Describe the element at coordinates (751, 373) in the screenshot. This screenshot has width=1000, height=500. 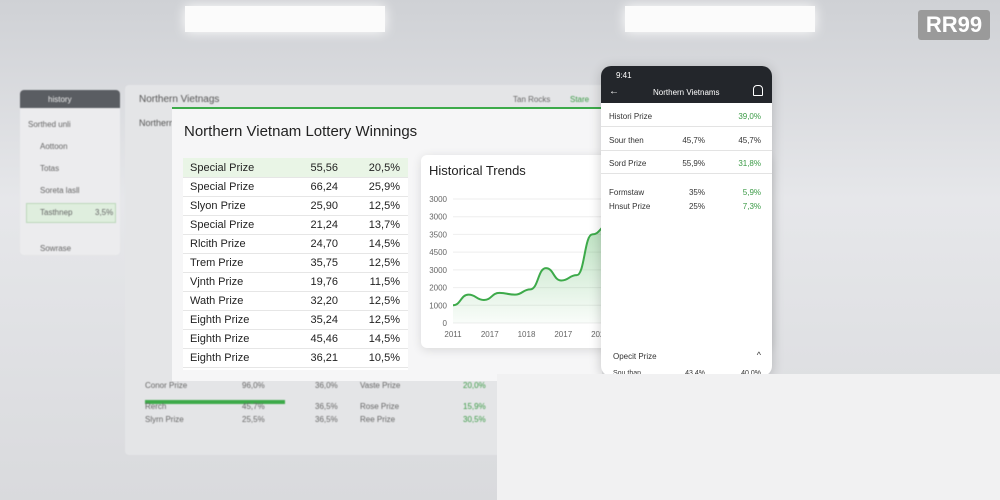
I see `phone-cell: 40,0%` at that location.